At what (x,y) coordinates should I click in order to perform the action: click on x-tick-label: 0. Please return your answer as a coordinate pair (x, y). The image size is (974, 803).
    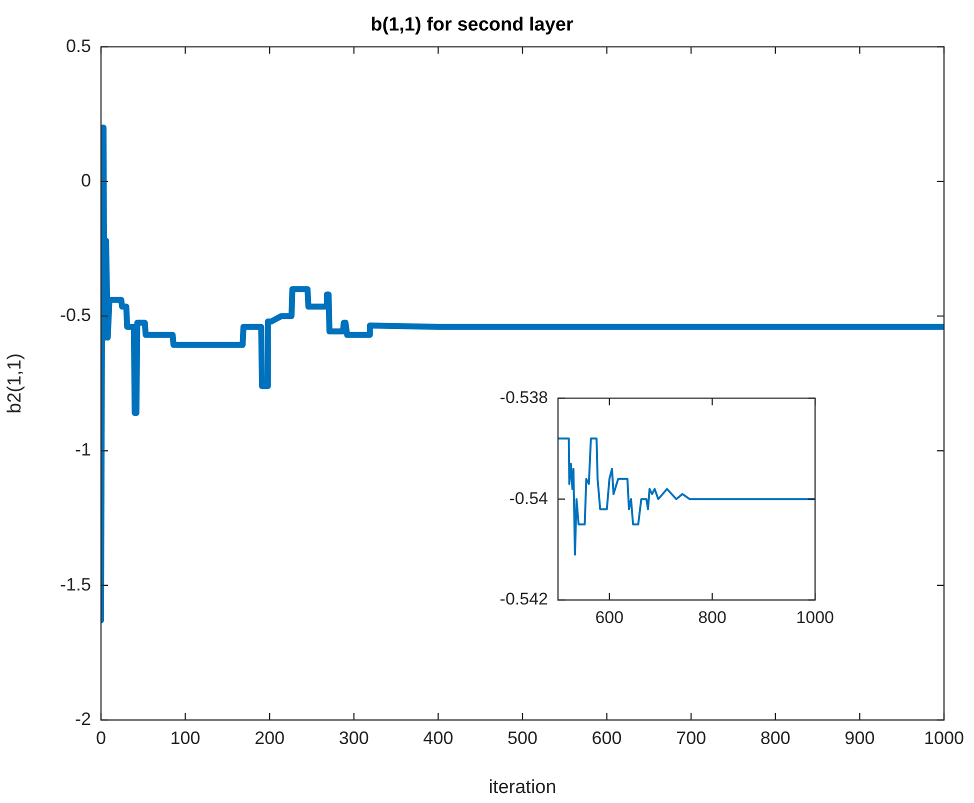
    Looking at the image, I should click on (101, 738).